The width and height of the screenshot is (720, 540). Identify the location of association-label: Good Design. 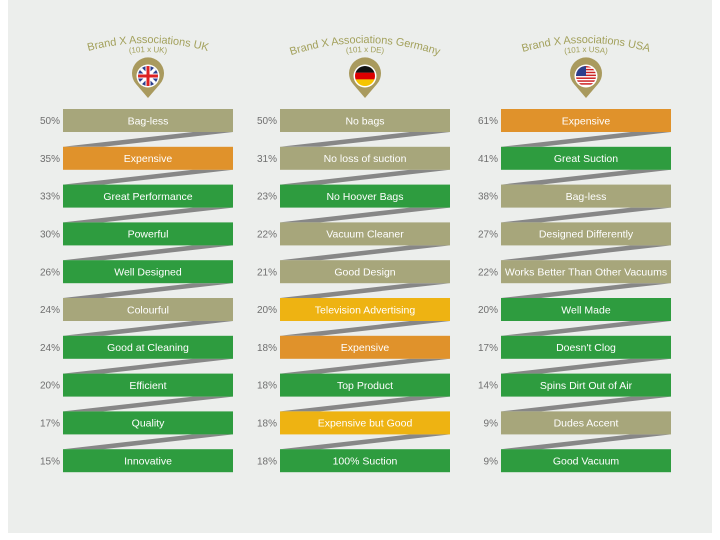
(364, 272).